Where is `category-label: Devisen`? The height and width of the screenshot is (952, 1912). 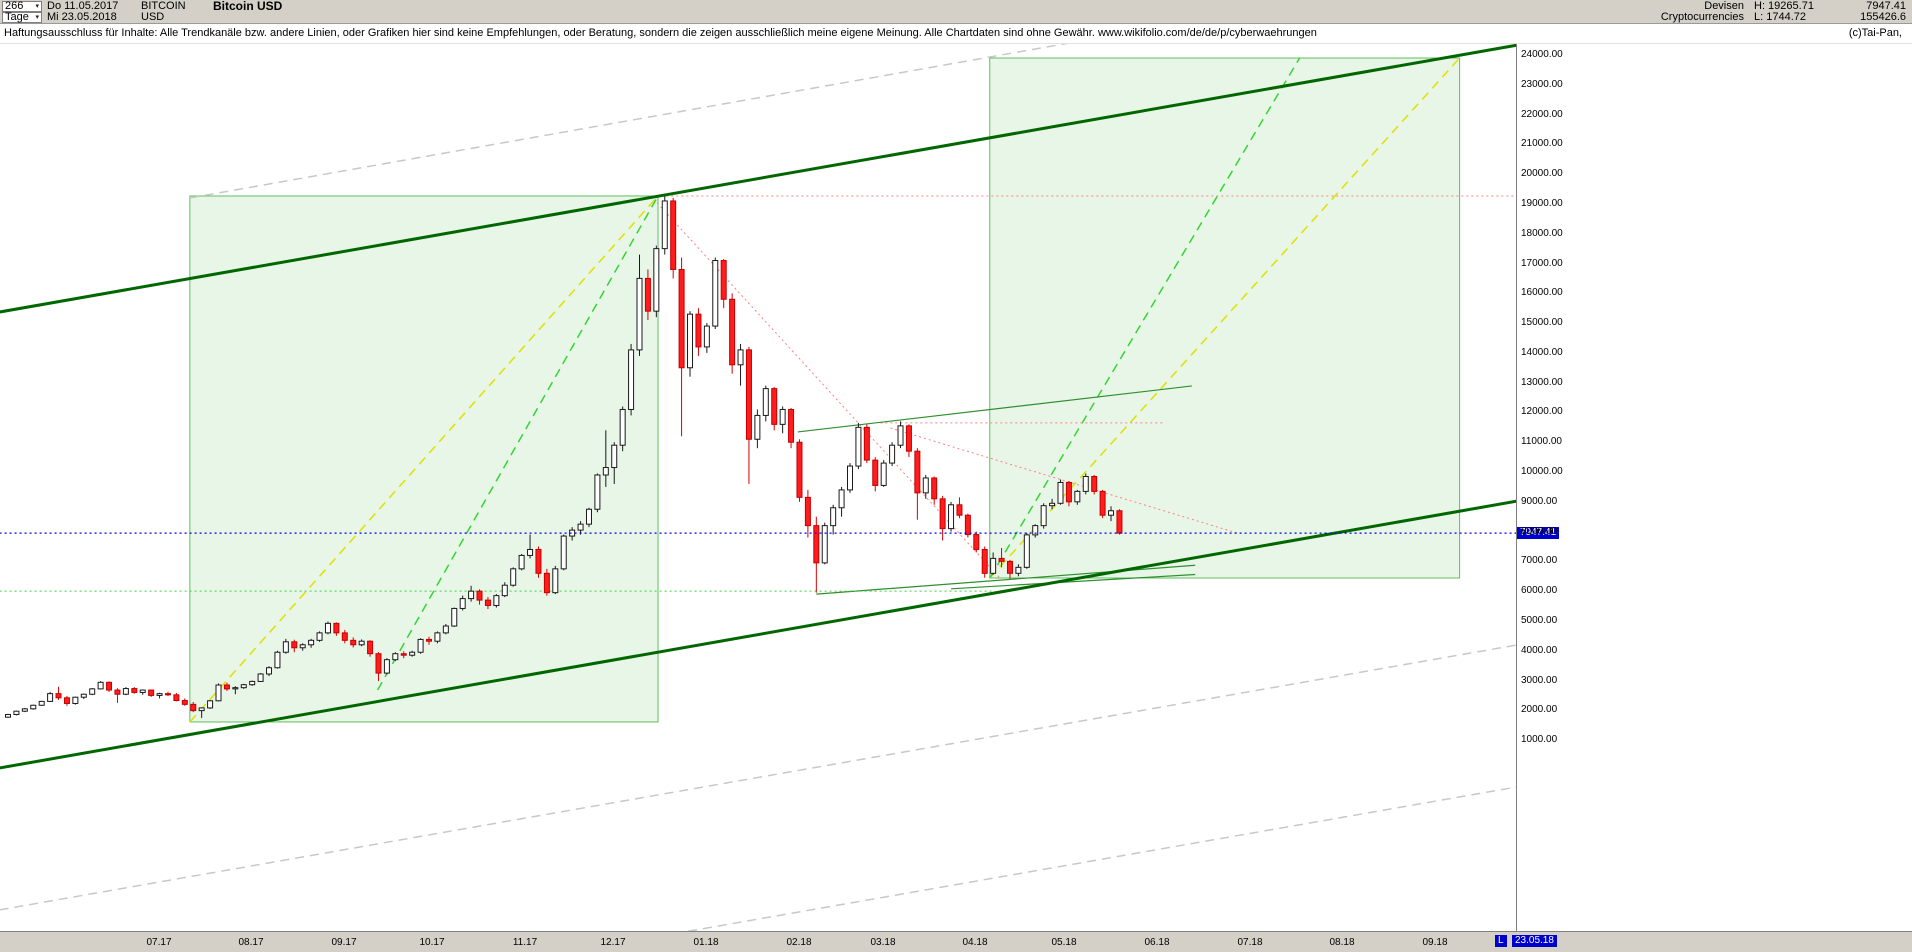
category-label: Devisen is located at coordinates (1724, 6).